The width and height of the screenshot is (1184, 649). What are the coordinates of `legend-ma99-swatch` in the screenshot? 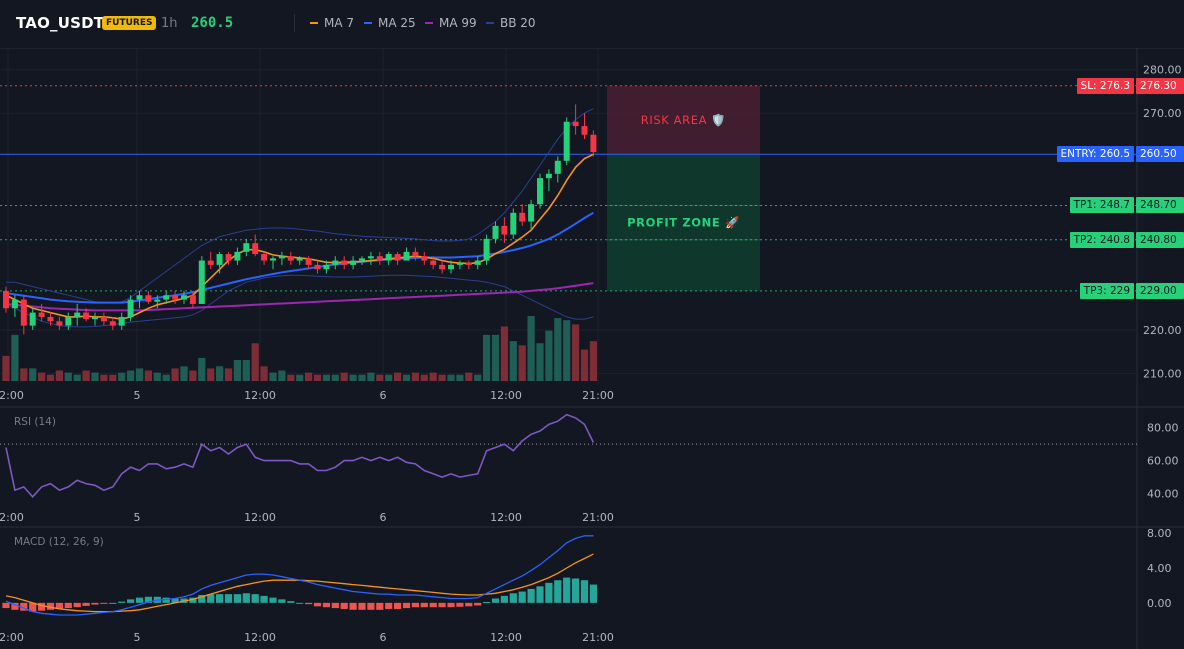 It's located at (429, 23).